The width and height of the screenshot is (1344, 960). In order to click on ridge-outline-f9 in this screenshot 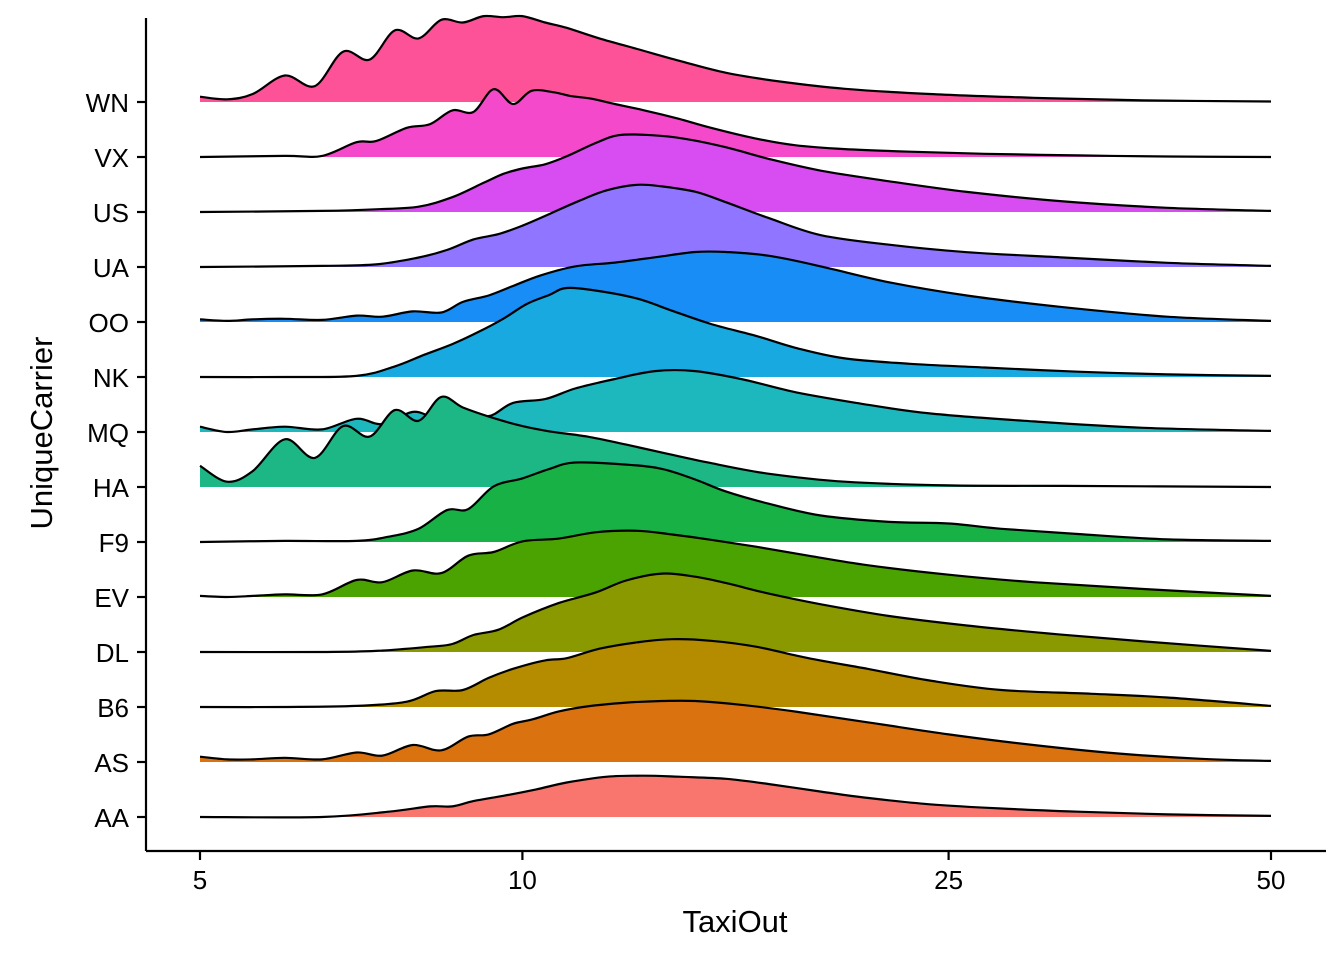, I will do `click(735, 502)`.